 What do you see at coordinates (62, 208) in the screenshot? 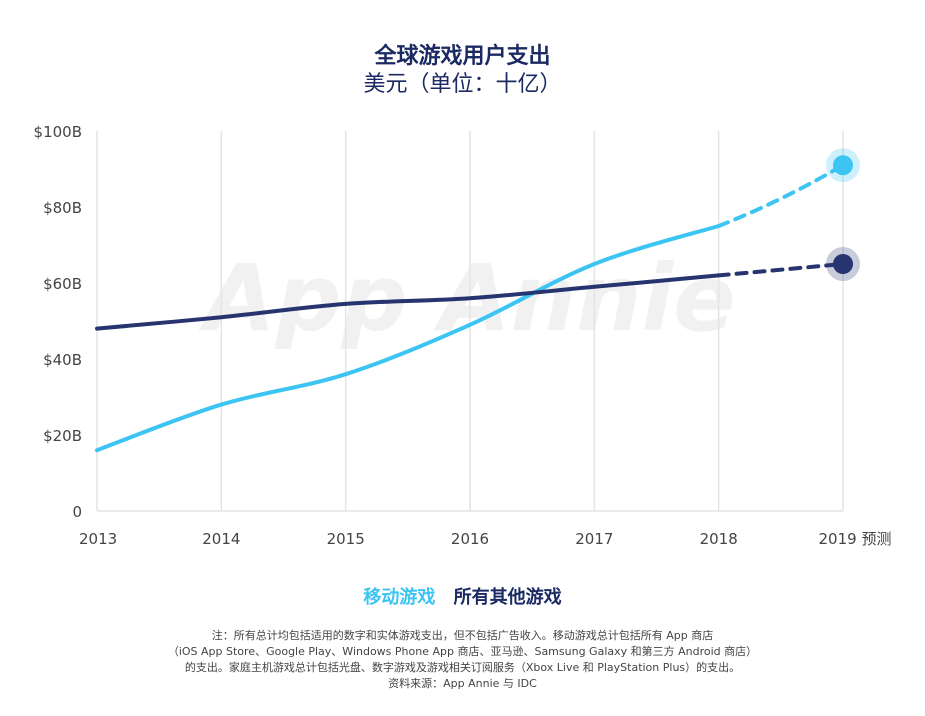
I see `y-tick-label: $80B` at bounding box center [62, 208].